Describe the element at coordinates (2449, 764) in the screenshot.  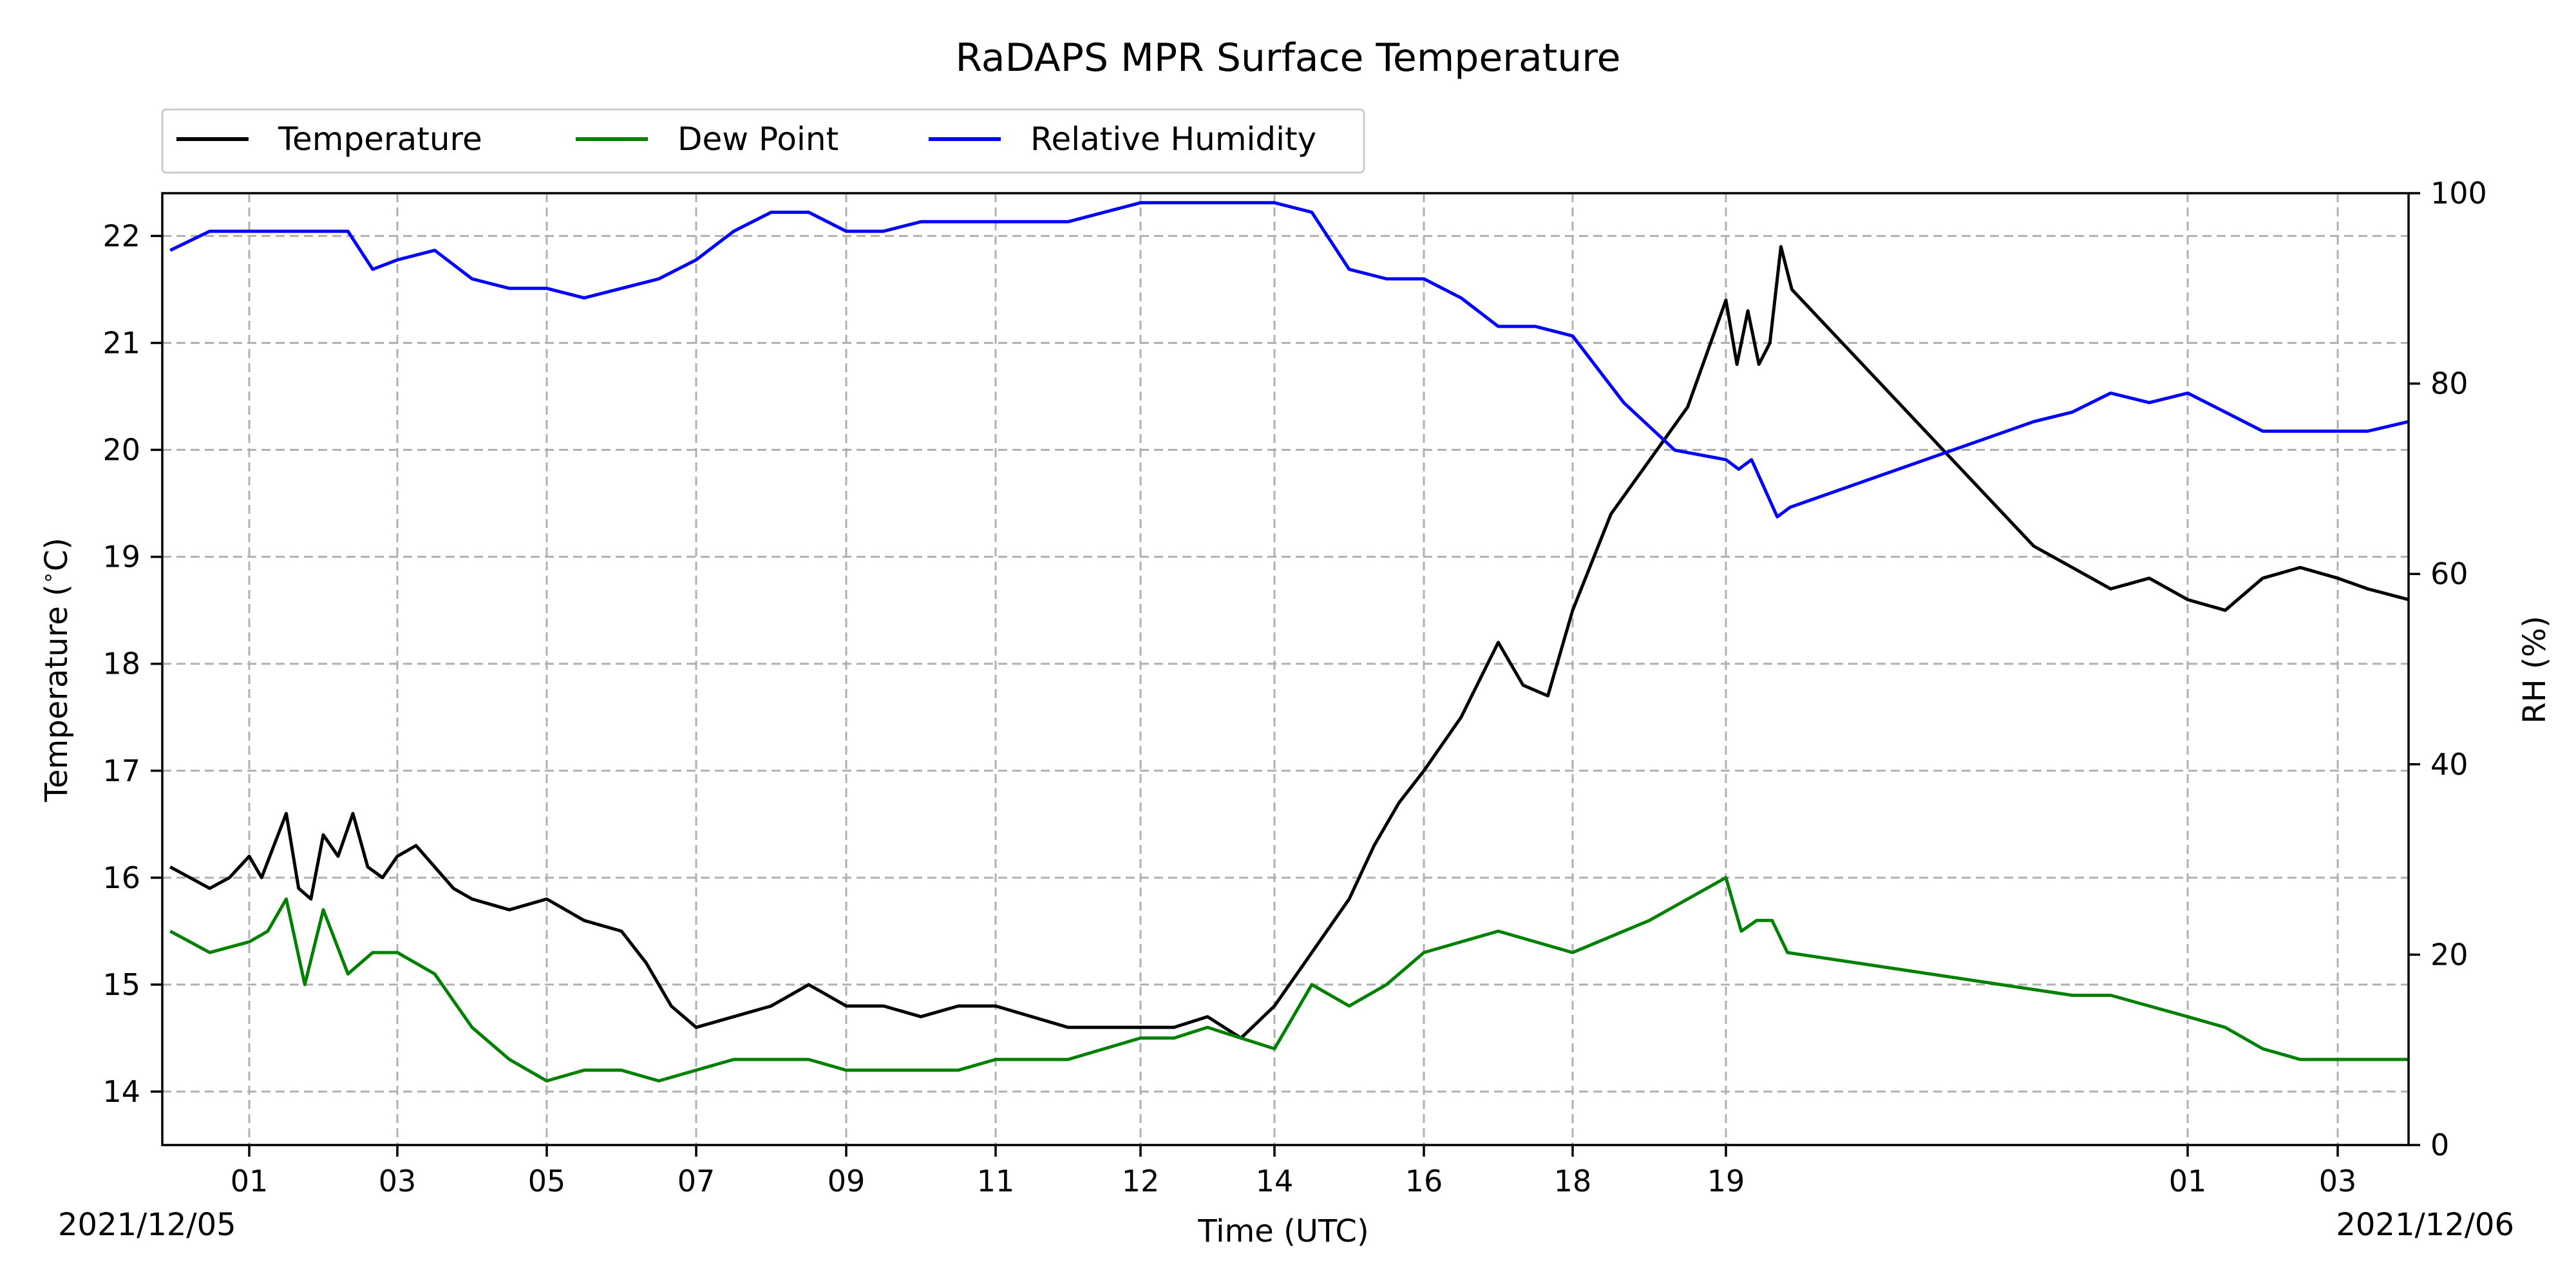
I see `y-right-tick-label: 40` at that location.